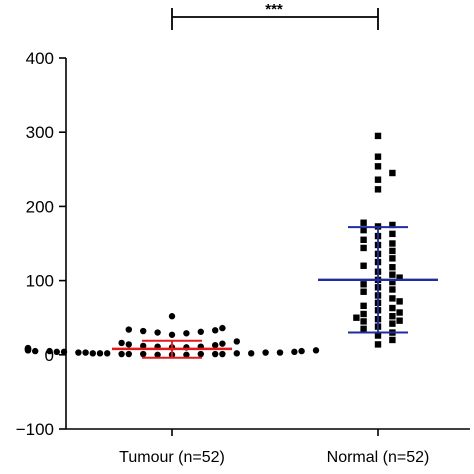 Image resolution: width=474 pixels, height=474 pixels. What do you see at coordinates (274, 9) in the screenshot?
I see `significance-label: ***` at bounding box center [274, 9].